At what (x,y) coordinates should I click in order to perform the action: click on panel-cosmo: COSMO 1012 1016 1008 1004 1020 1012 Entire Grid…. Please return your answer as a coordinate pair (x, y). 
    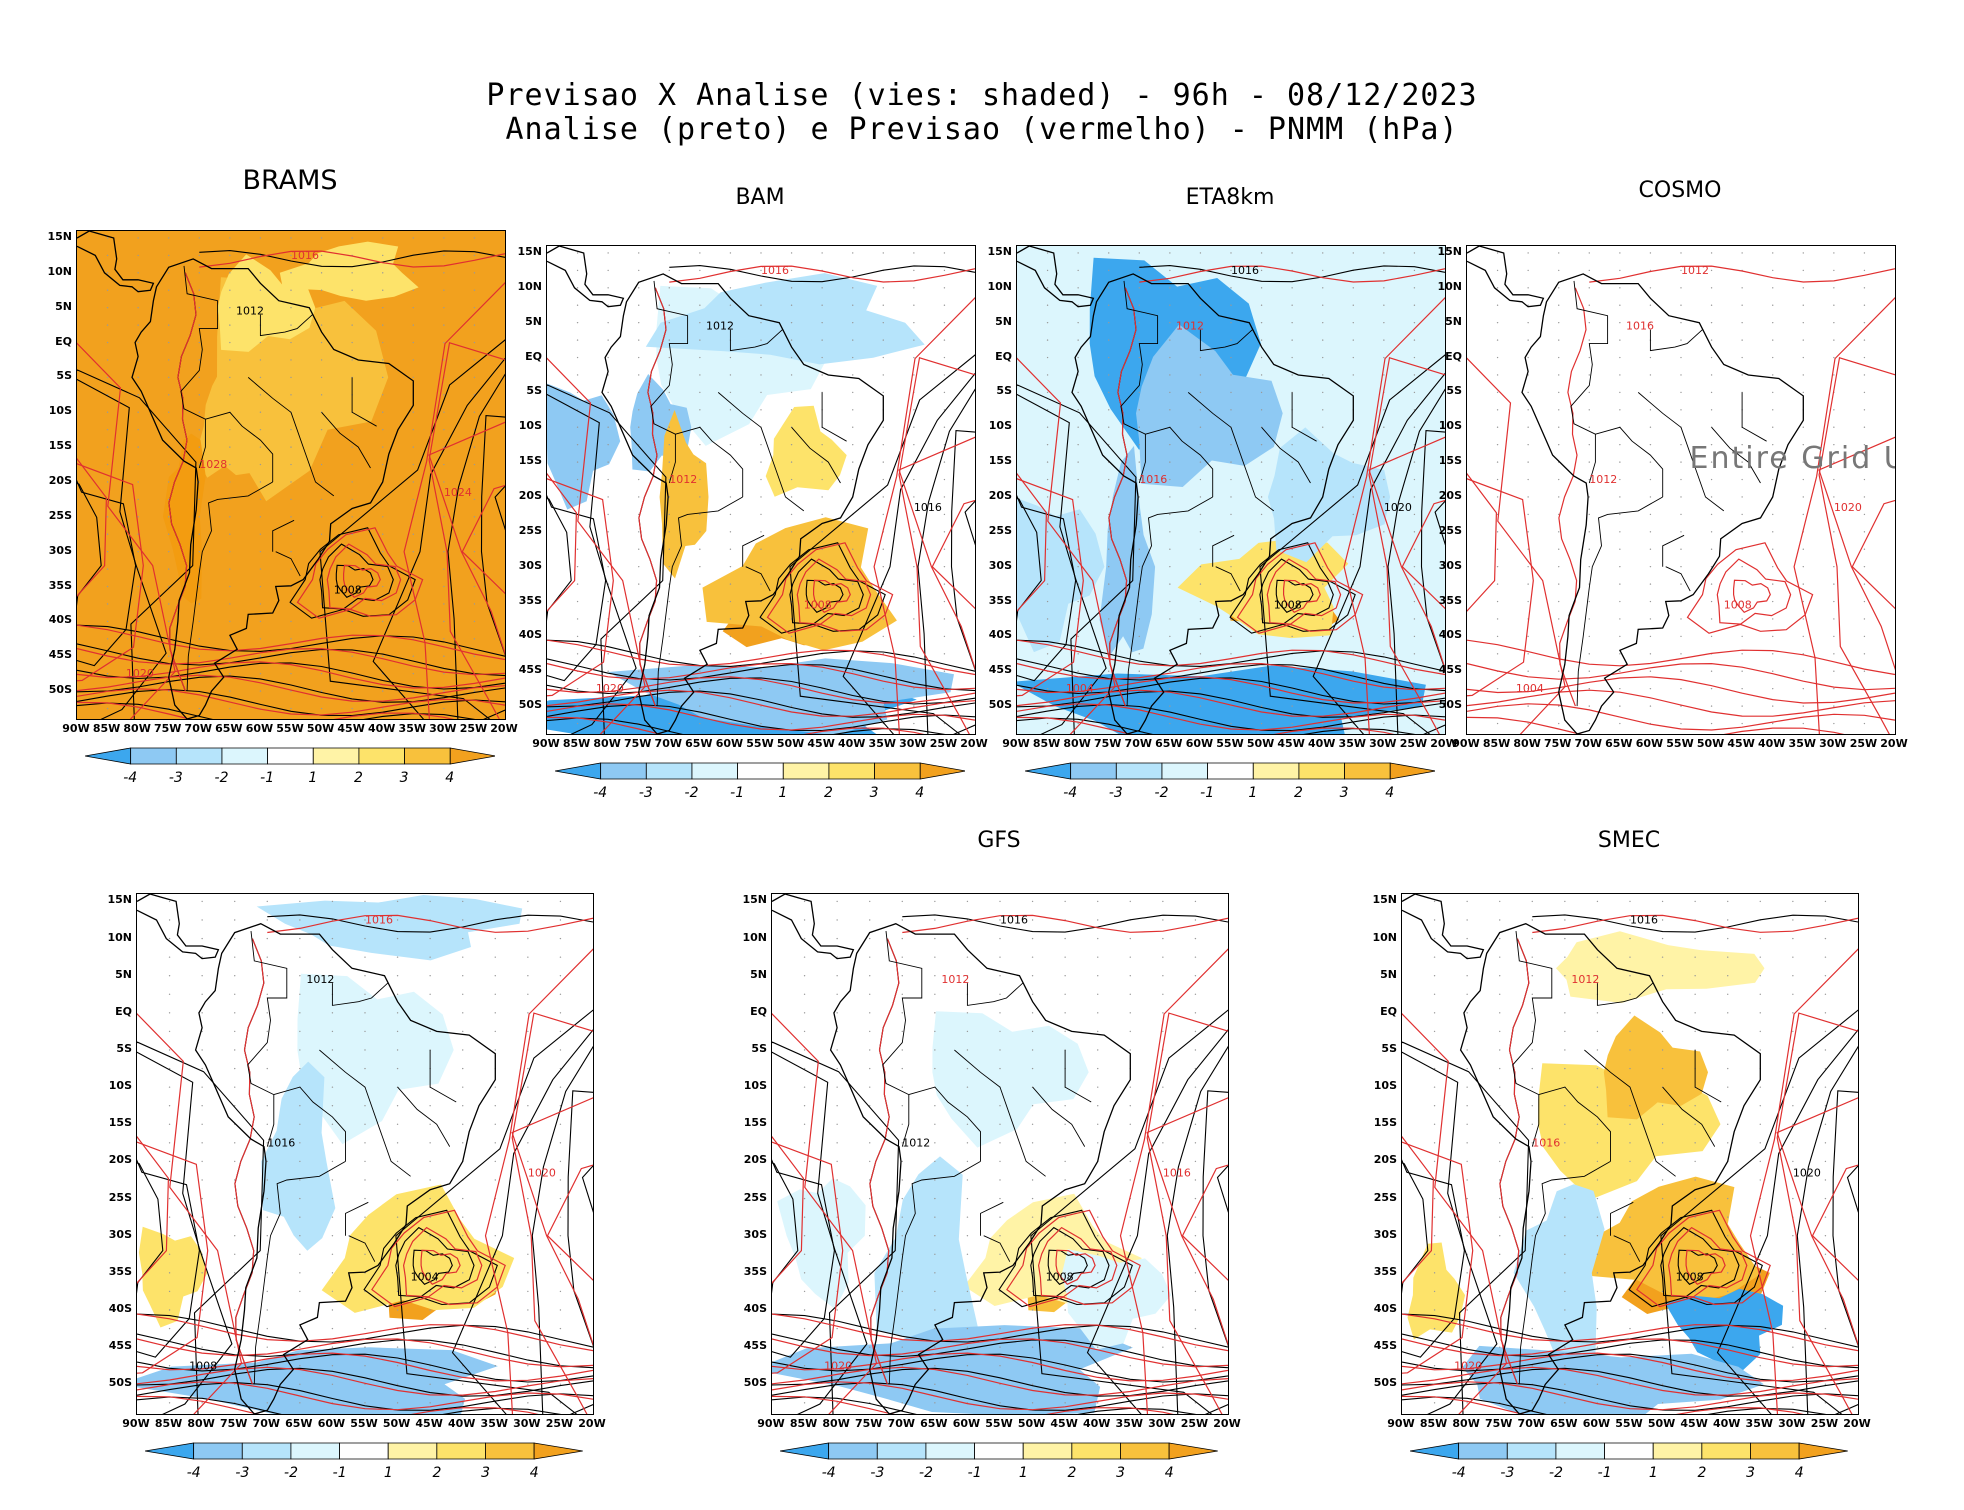
    Looking at the image, I should click on (1674, 497).